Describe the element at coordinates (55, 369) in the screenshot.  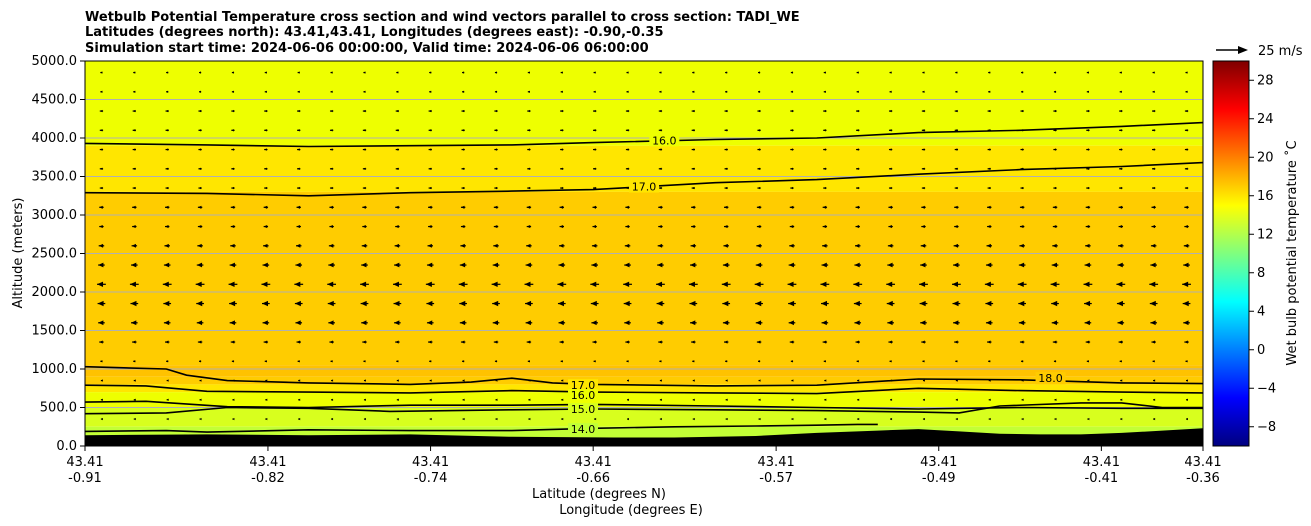
I see `y-tick-label-2: 1000.0` at that location.